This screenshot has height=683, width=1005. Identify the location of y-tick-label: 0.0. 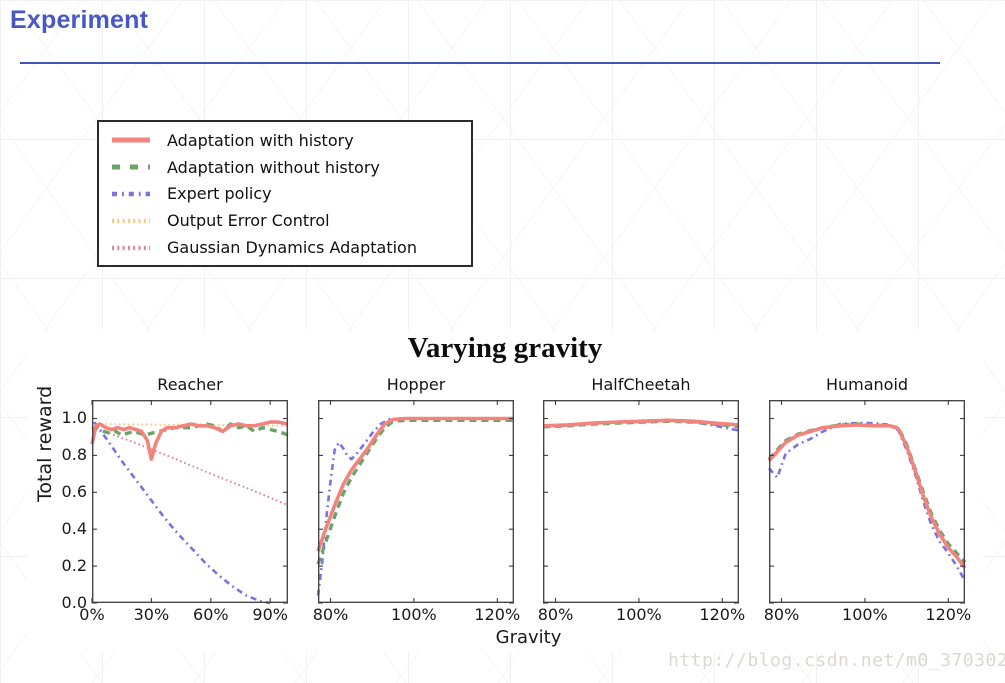
(74, 602).